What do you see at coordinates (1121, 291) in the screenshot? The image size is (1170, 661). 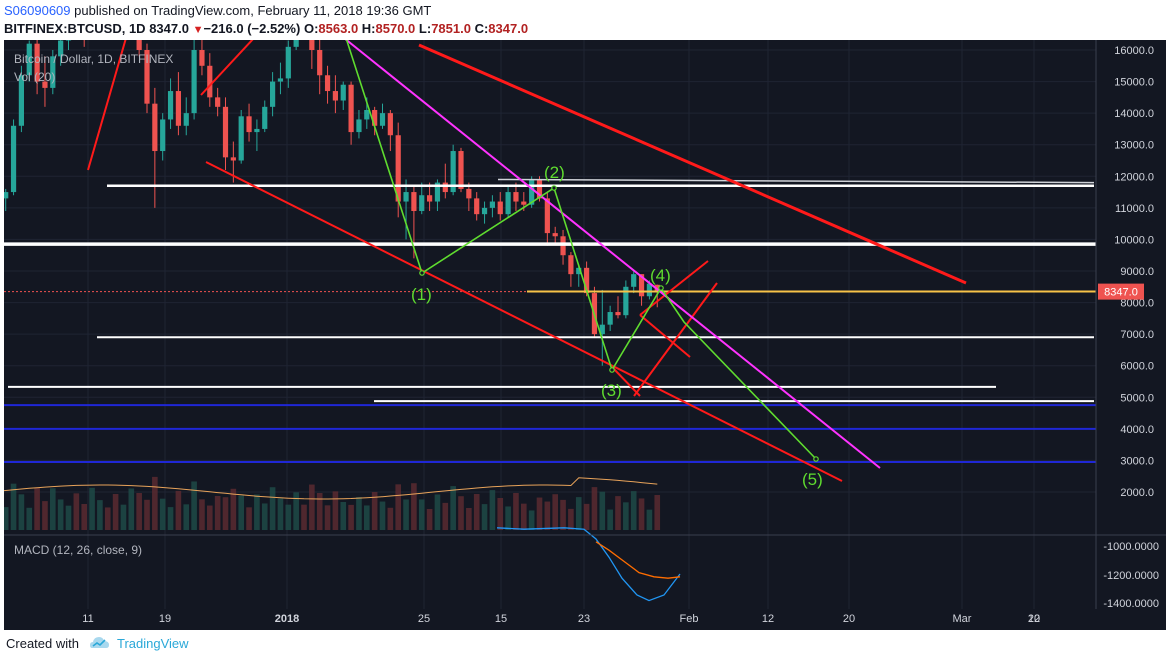 I see `price-tag-group: 8347.0` at bounding box center [1121, 291].